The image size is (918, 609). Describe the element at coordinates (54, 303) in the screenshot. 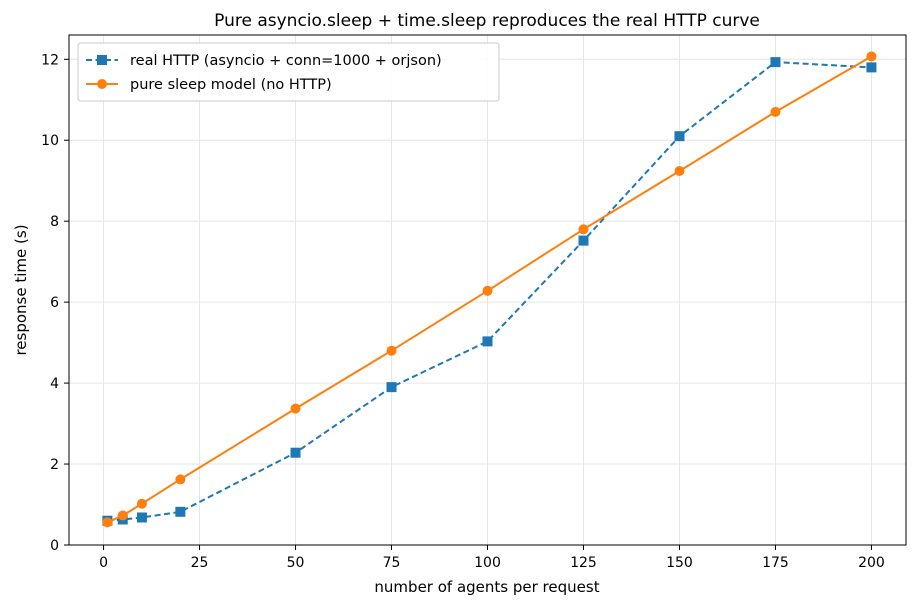

I see `y-tick-label: 6` at that location.